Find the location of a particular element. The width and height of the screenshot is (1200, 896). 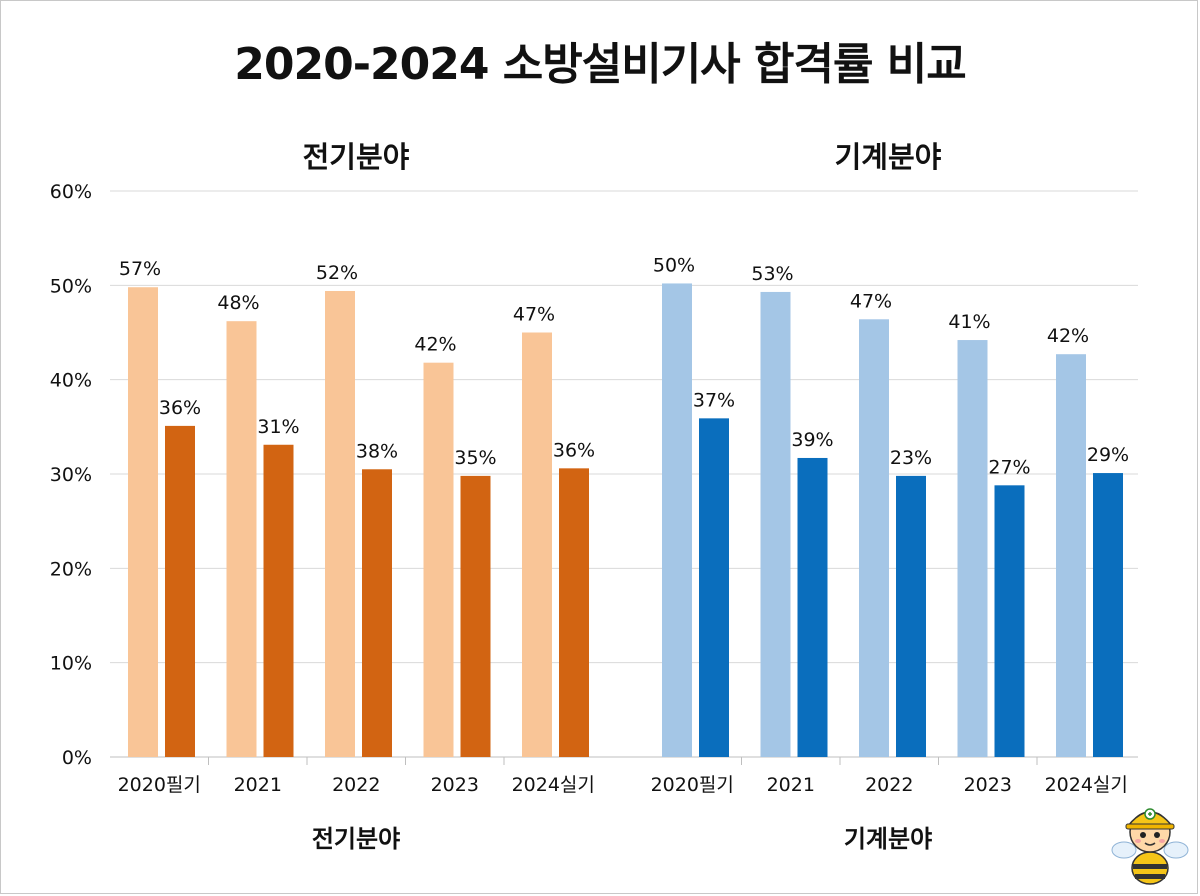

y-tick-label: 50% is located at coordinates (71, 286).